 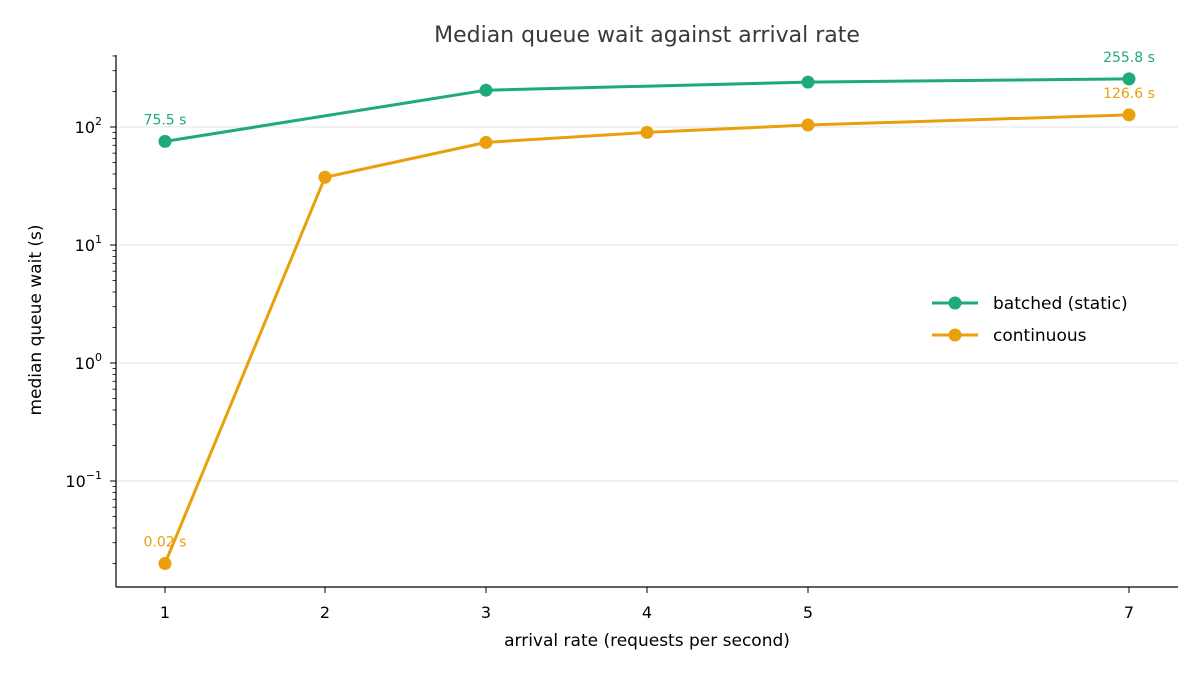 What do you see at coordinates (165, 542) in the screenshot?
I see `data-label: 0.02 s` at bounding box center [165, 542].